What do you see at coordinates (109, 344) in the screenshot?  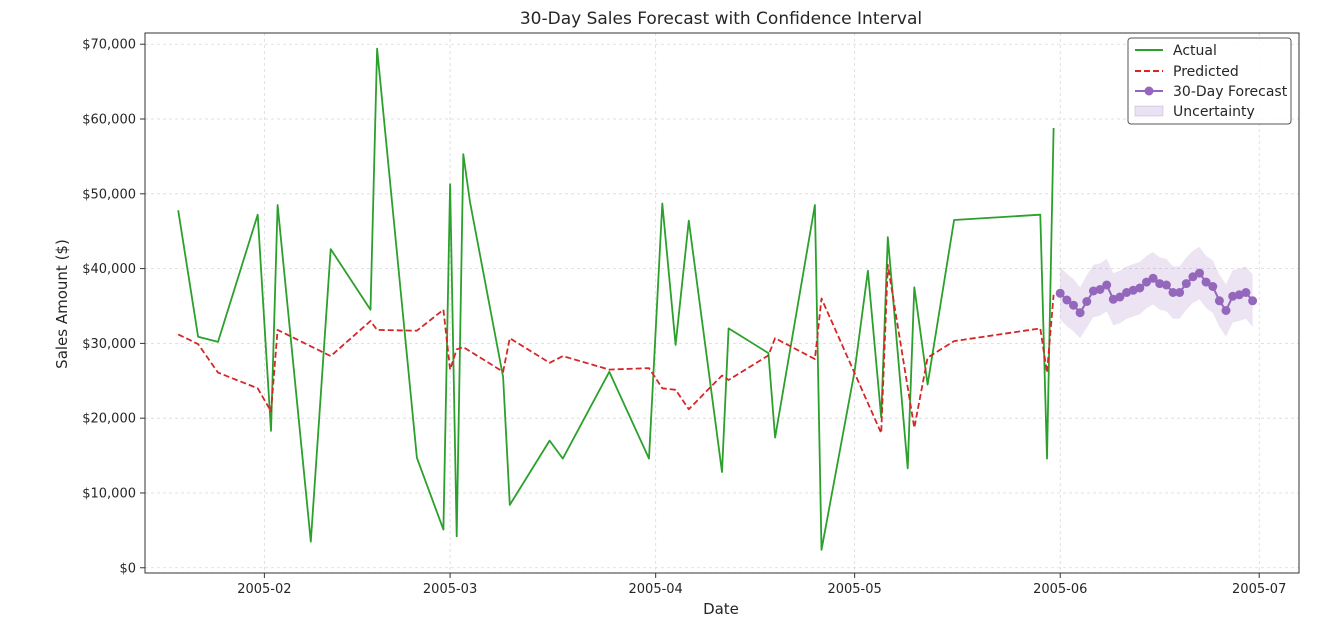 I see `y-tick-label: $30,000` at bounding box center [109, 344].